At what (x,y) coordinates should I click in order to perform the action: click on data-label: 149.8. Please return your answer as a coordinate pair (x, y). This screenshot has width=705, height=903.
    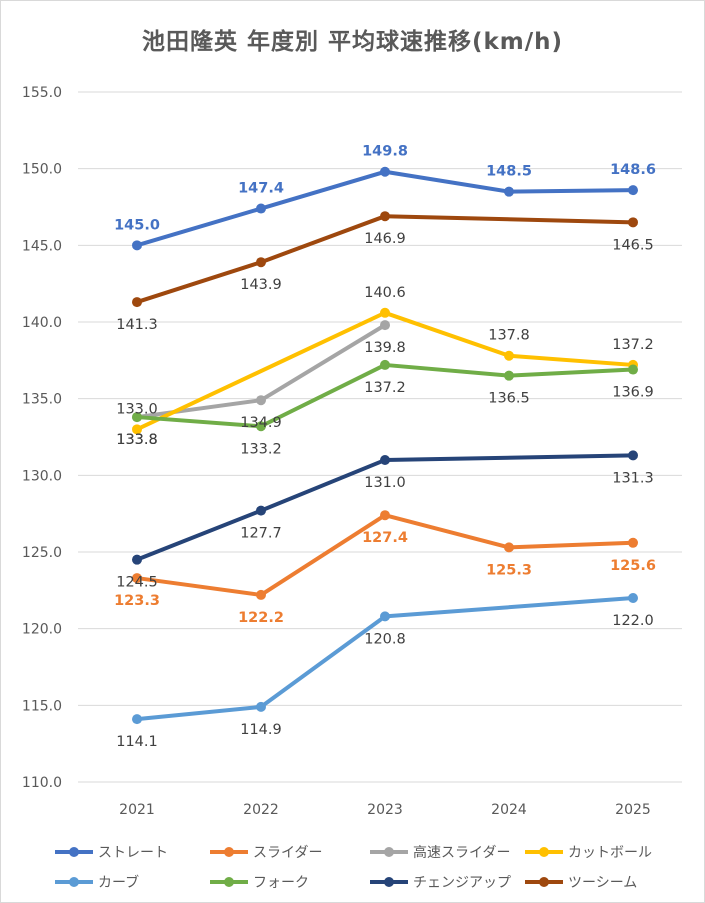
    Looking at the image, I should click on (385, 152).